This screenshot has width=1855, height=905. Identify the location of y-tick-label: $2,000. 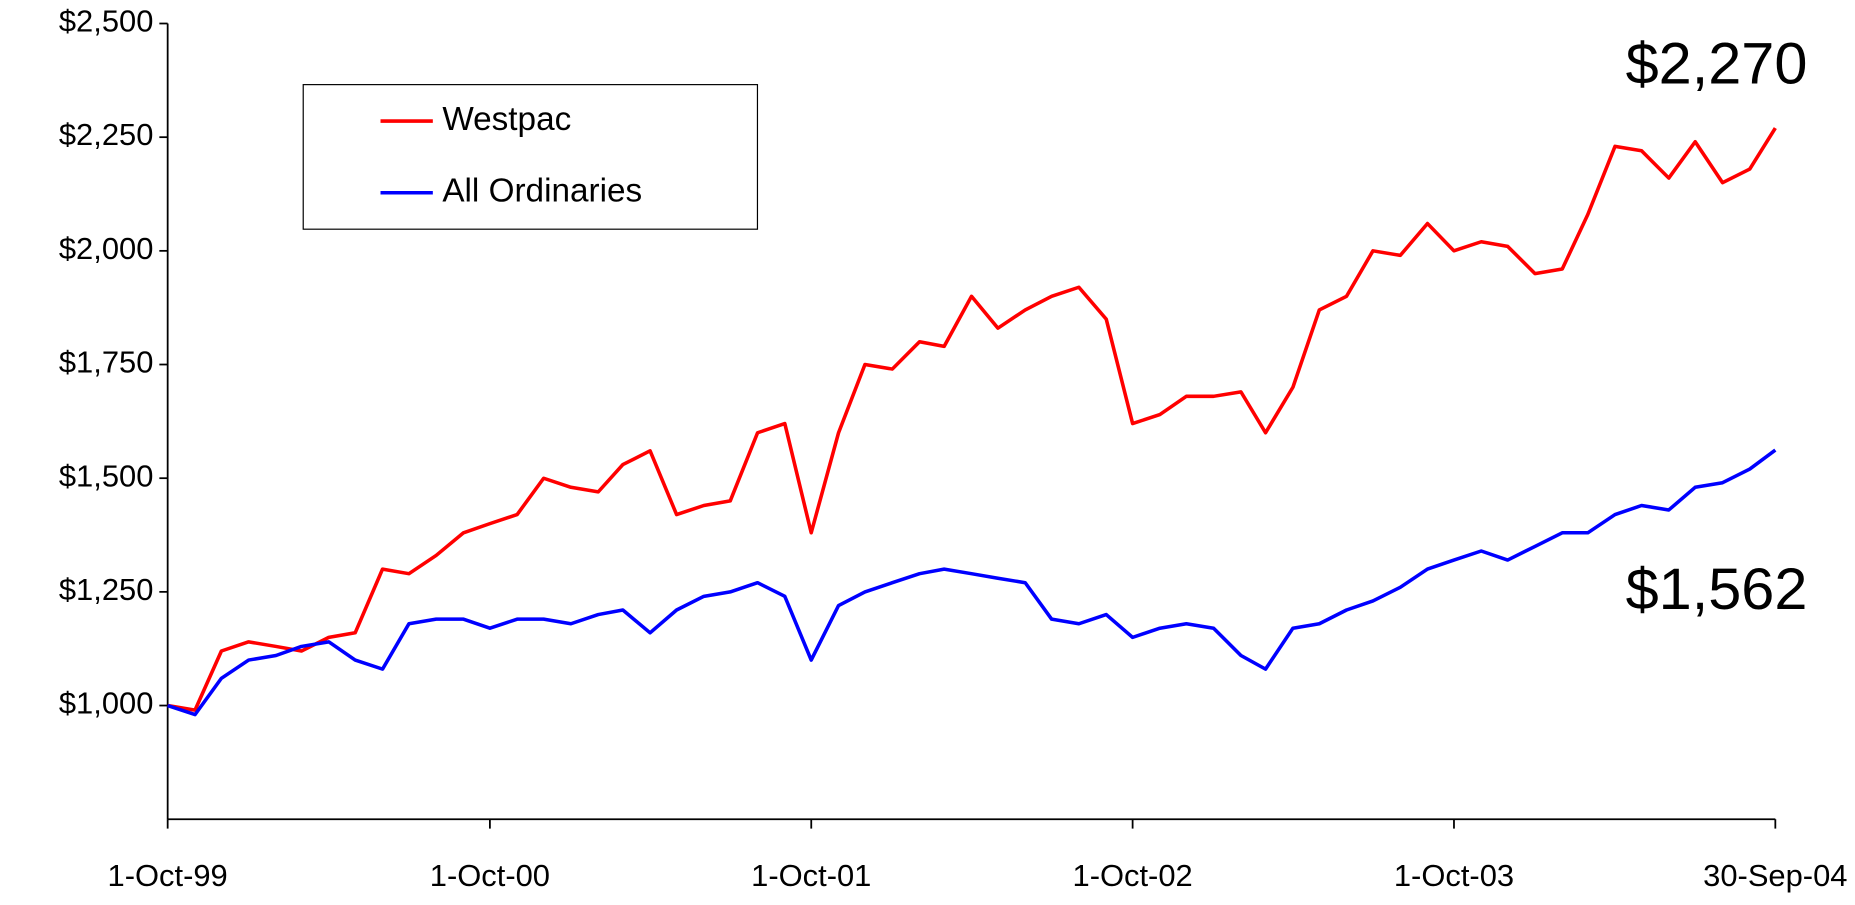
(106, 248).